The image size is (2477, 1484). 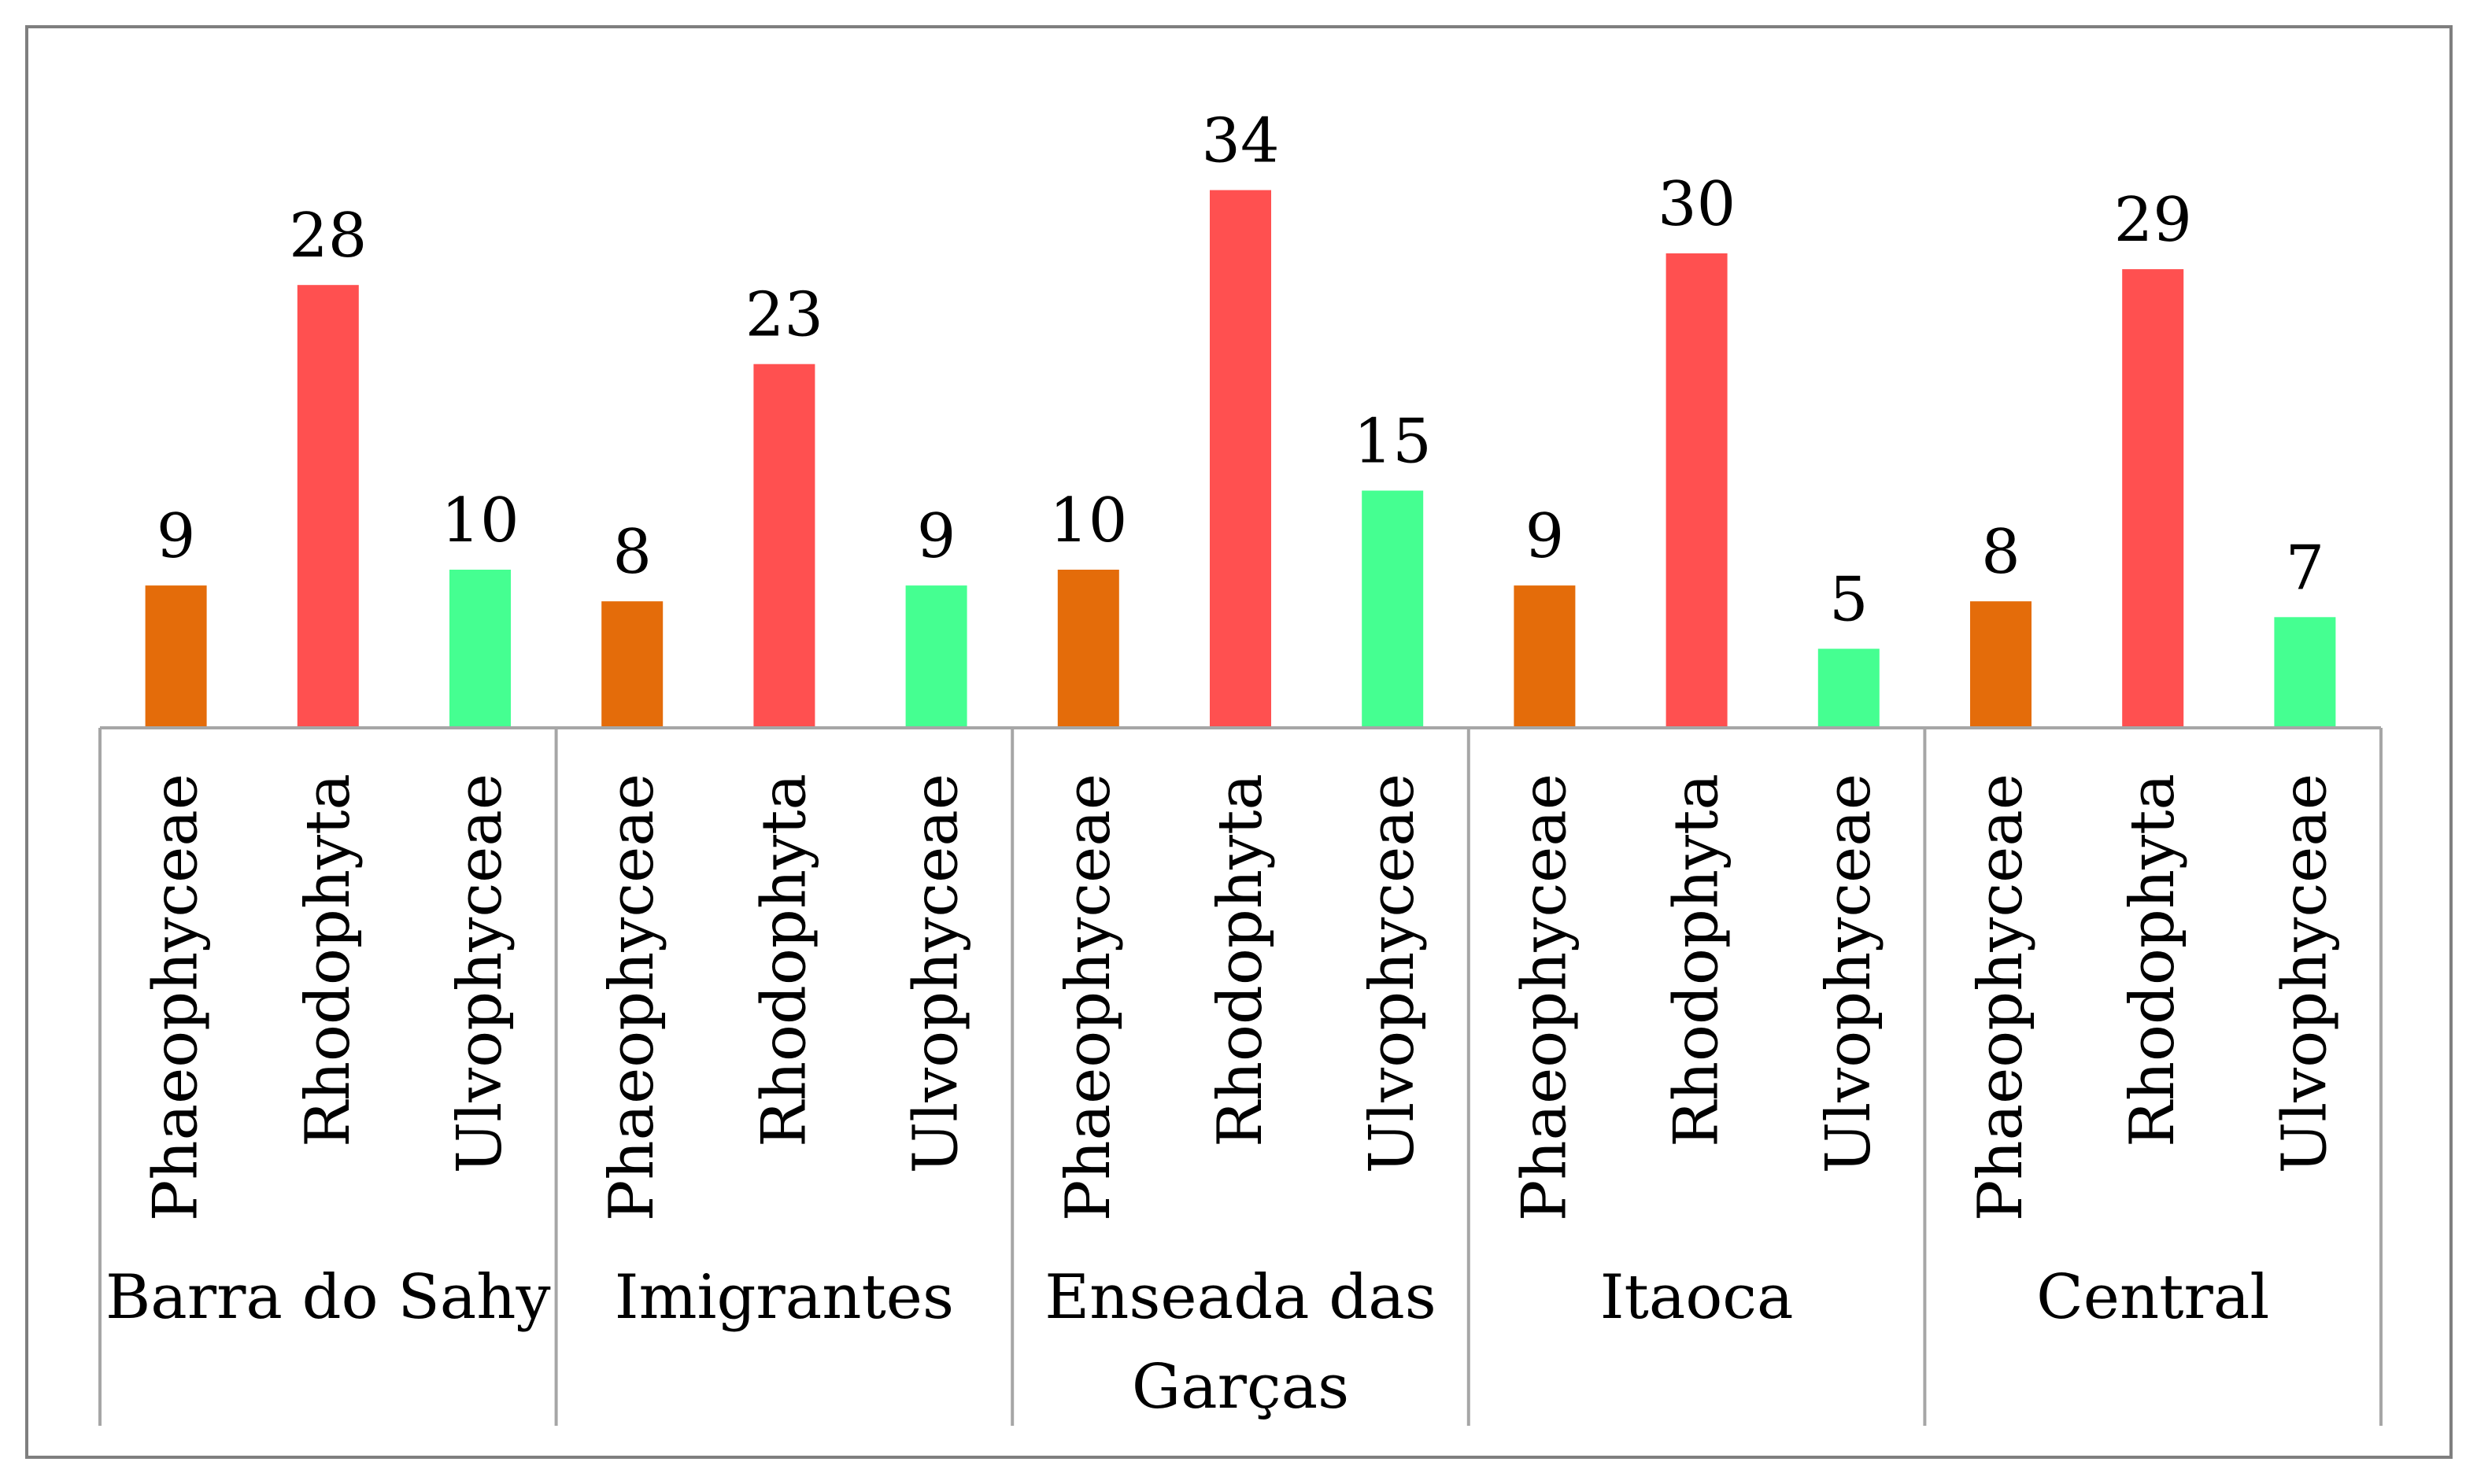 What do you see at coordinates (632, 997) in the screenshot?
I see `tick-label-imigrantes-phaeophyceae: Phaeophyceae` at bounding box center [632, 997].